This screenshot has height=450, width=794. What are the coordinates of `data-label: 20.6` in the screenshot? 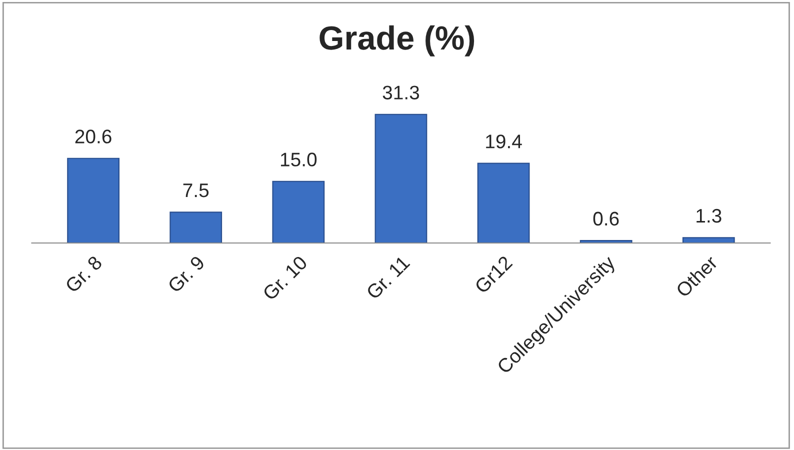 It's located at (93, 137).